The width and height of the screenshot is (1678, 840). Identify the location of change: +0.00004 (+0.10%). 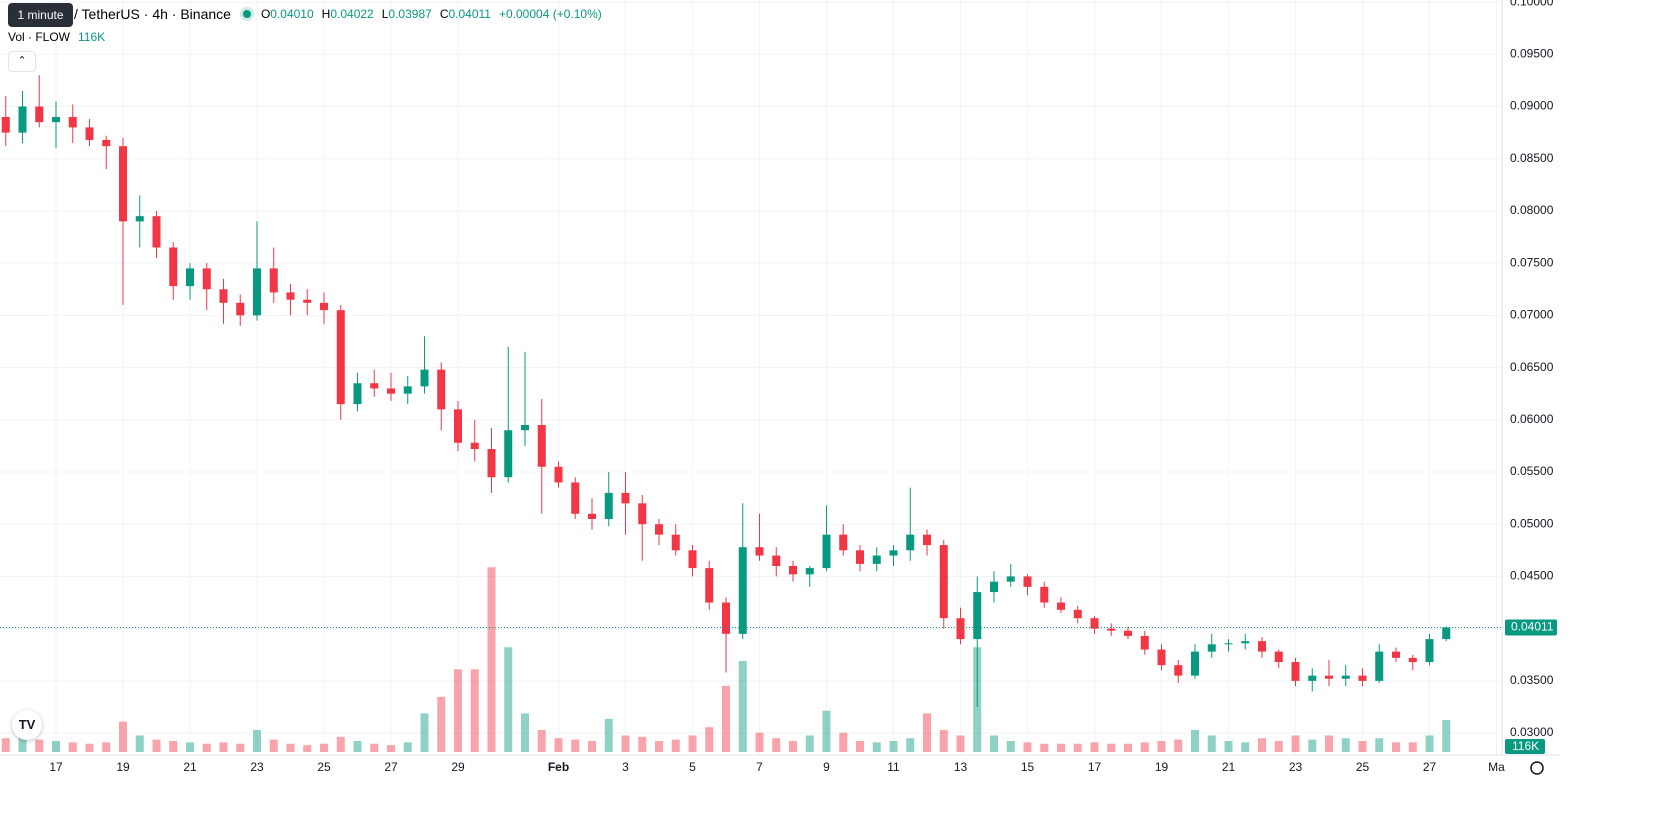
(550, 14).